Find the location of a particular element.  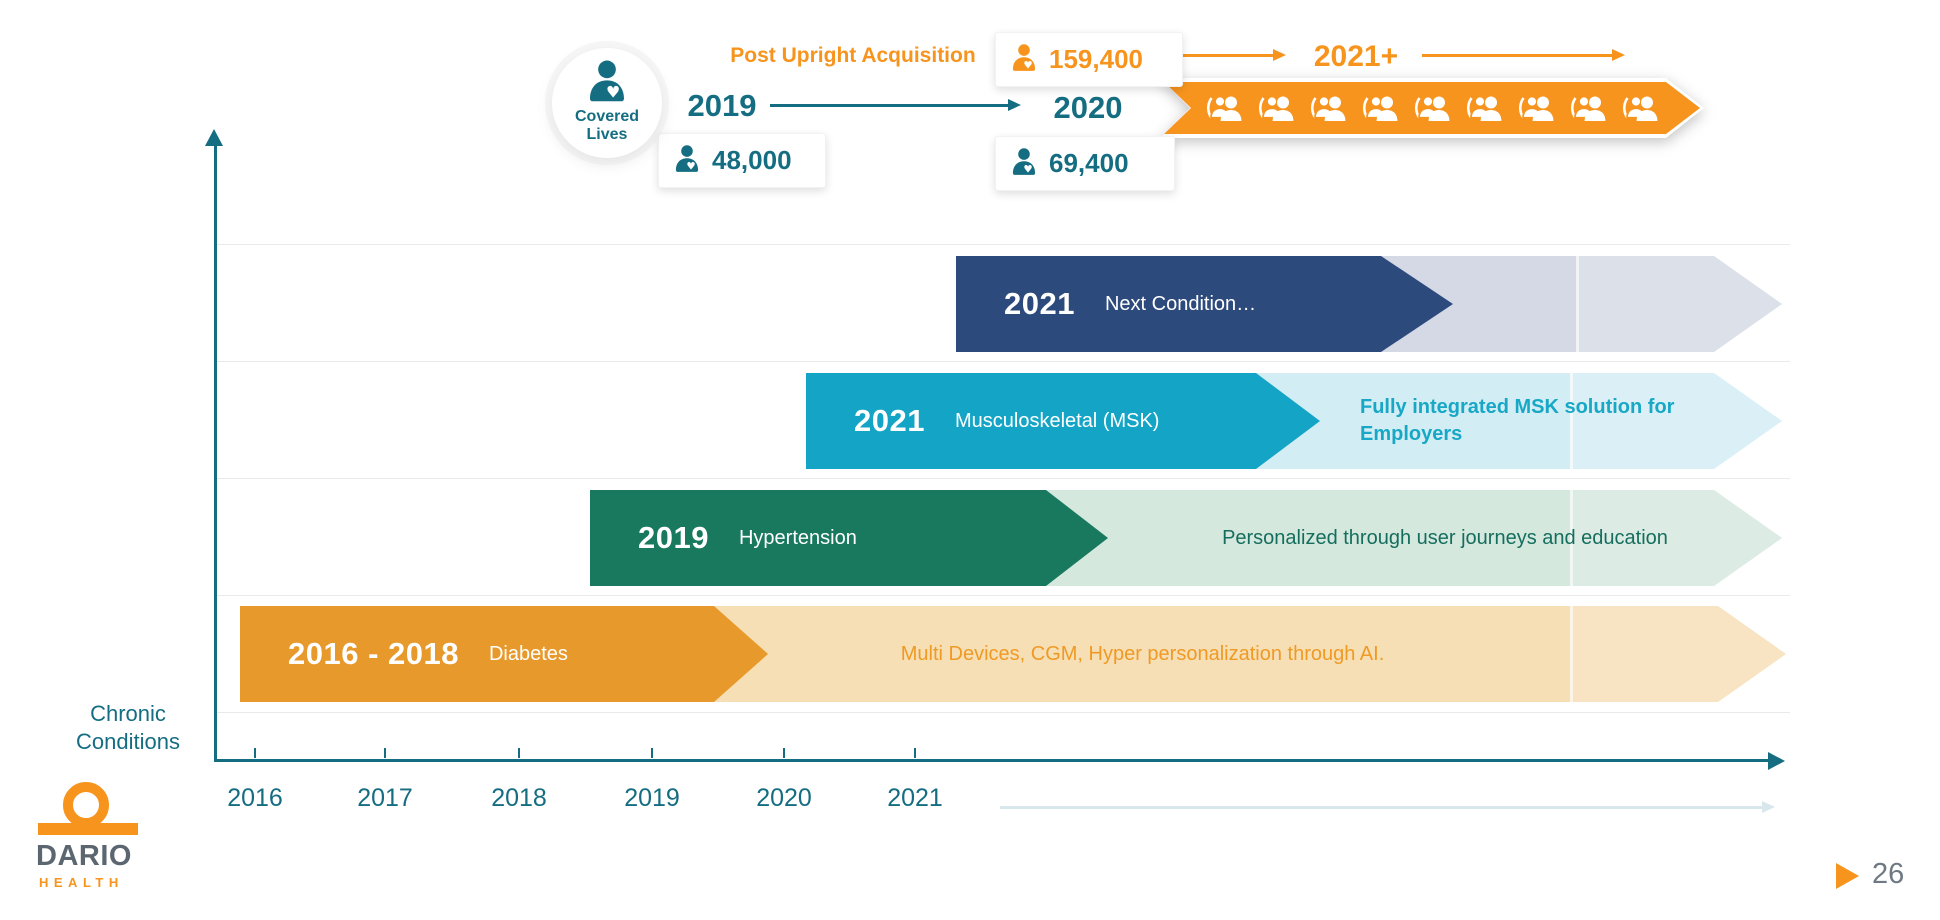

bar-period: 2019 is located at coordinates (673, 537).